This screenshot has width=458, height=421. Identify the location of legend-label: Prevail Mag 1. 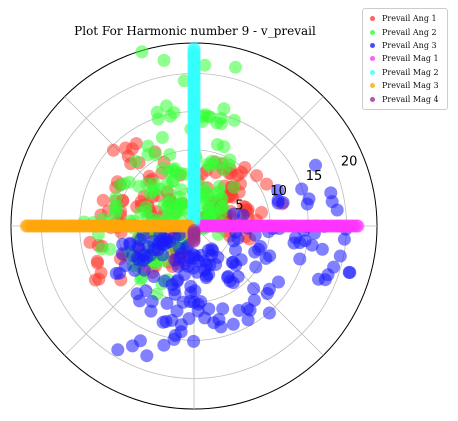
(410, 59).